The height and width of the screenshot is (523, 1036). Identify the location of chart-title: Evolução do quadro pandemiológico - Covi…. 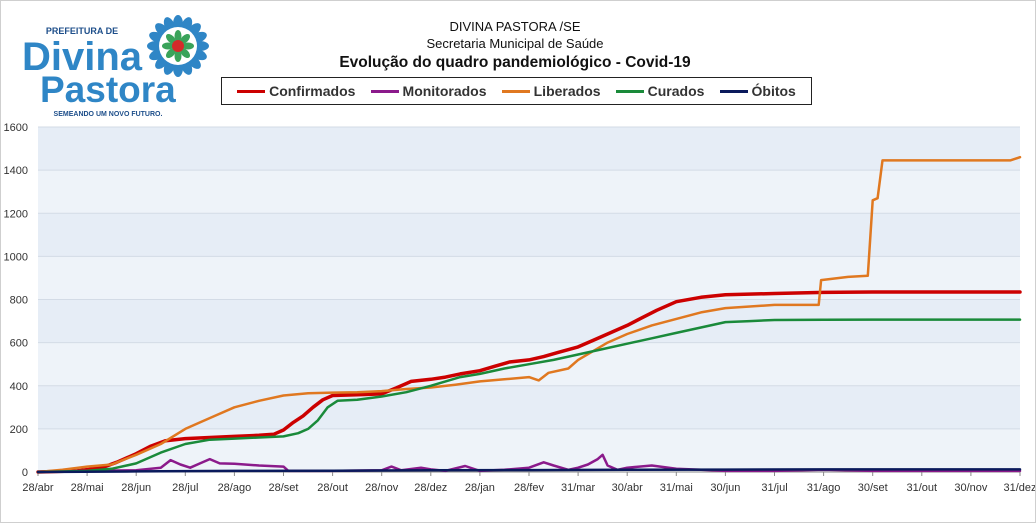
(515, 62).